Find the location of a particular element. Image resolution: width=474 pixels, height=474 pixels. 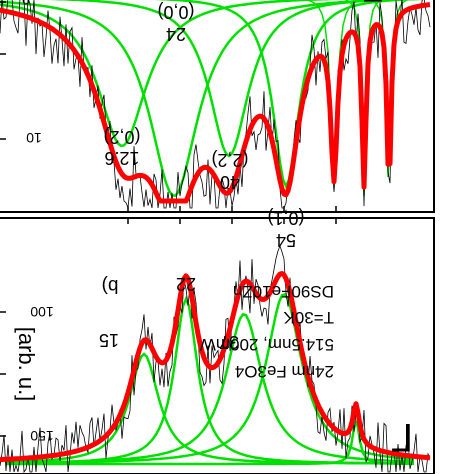

peak-label-15: 15 is located at coordinates (109, 340).